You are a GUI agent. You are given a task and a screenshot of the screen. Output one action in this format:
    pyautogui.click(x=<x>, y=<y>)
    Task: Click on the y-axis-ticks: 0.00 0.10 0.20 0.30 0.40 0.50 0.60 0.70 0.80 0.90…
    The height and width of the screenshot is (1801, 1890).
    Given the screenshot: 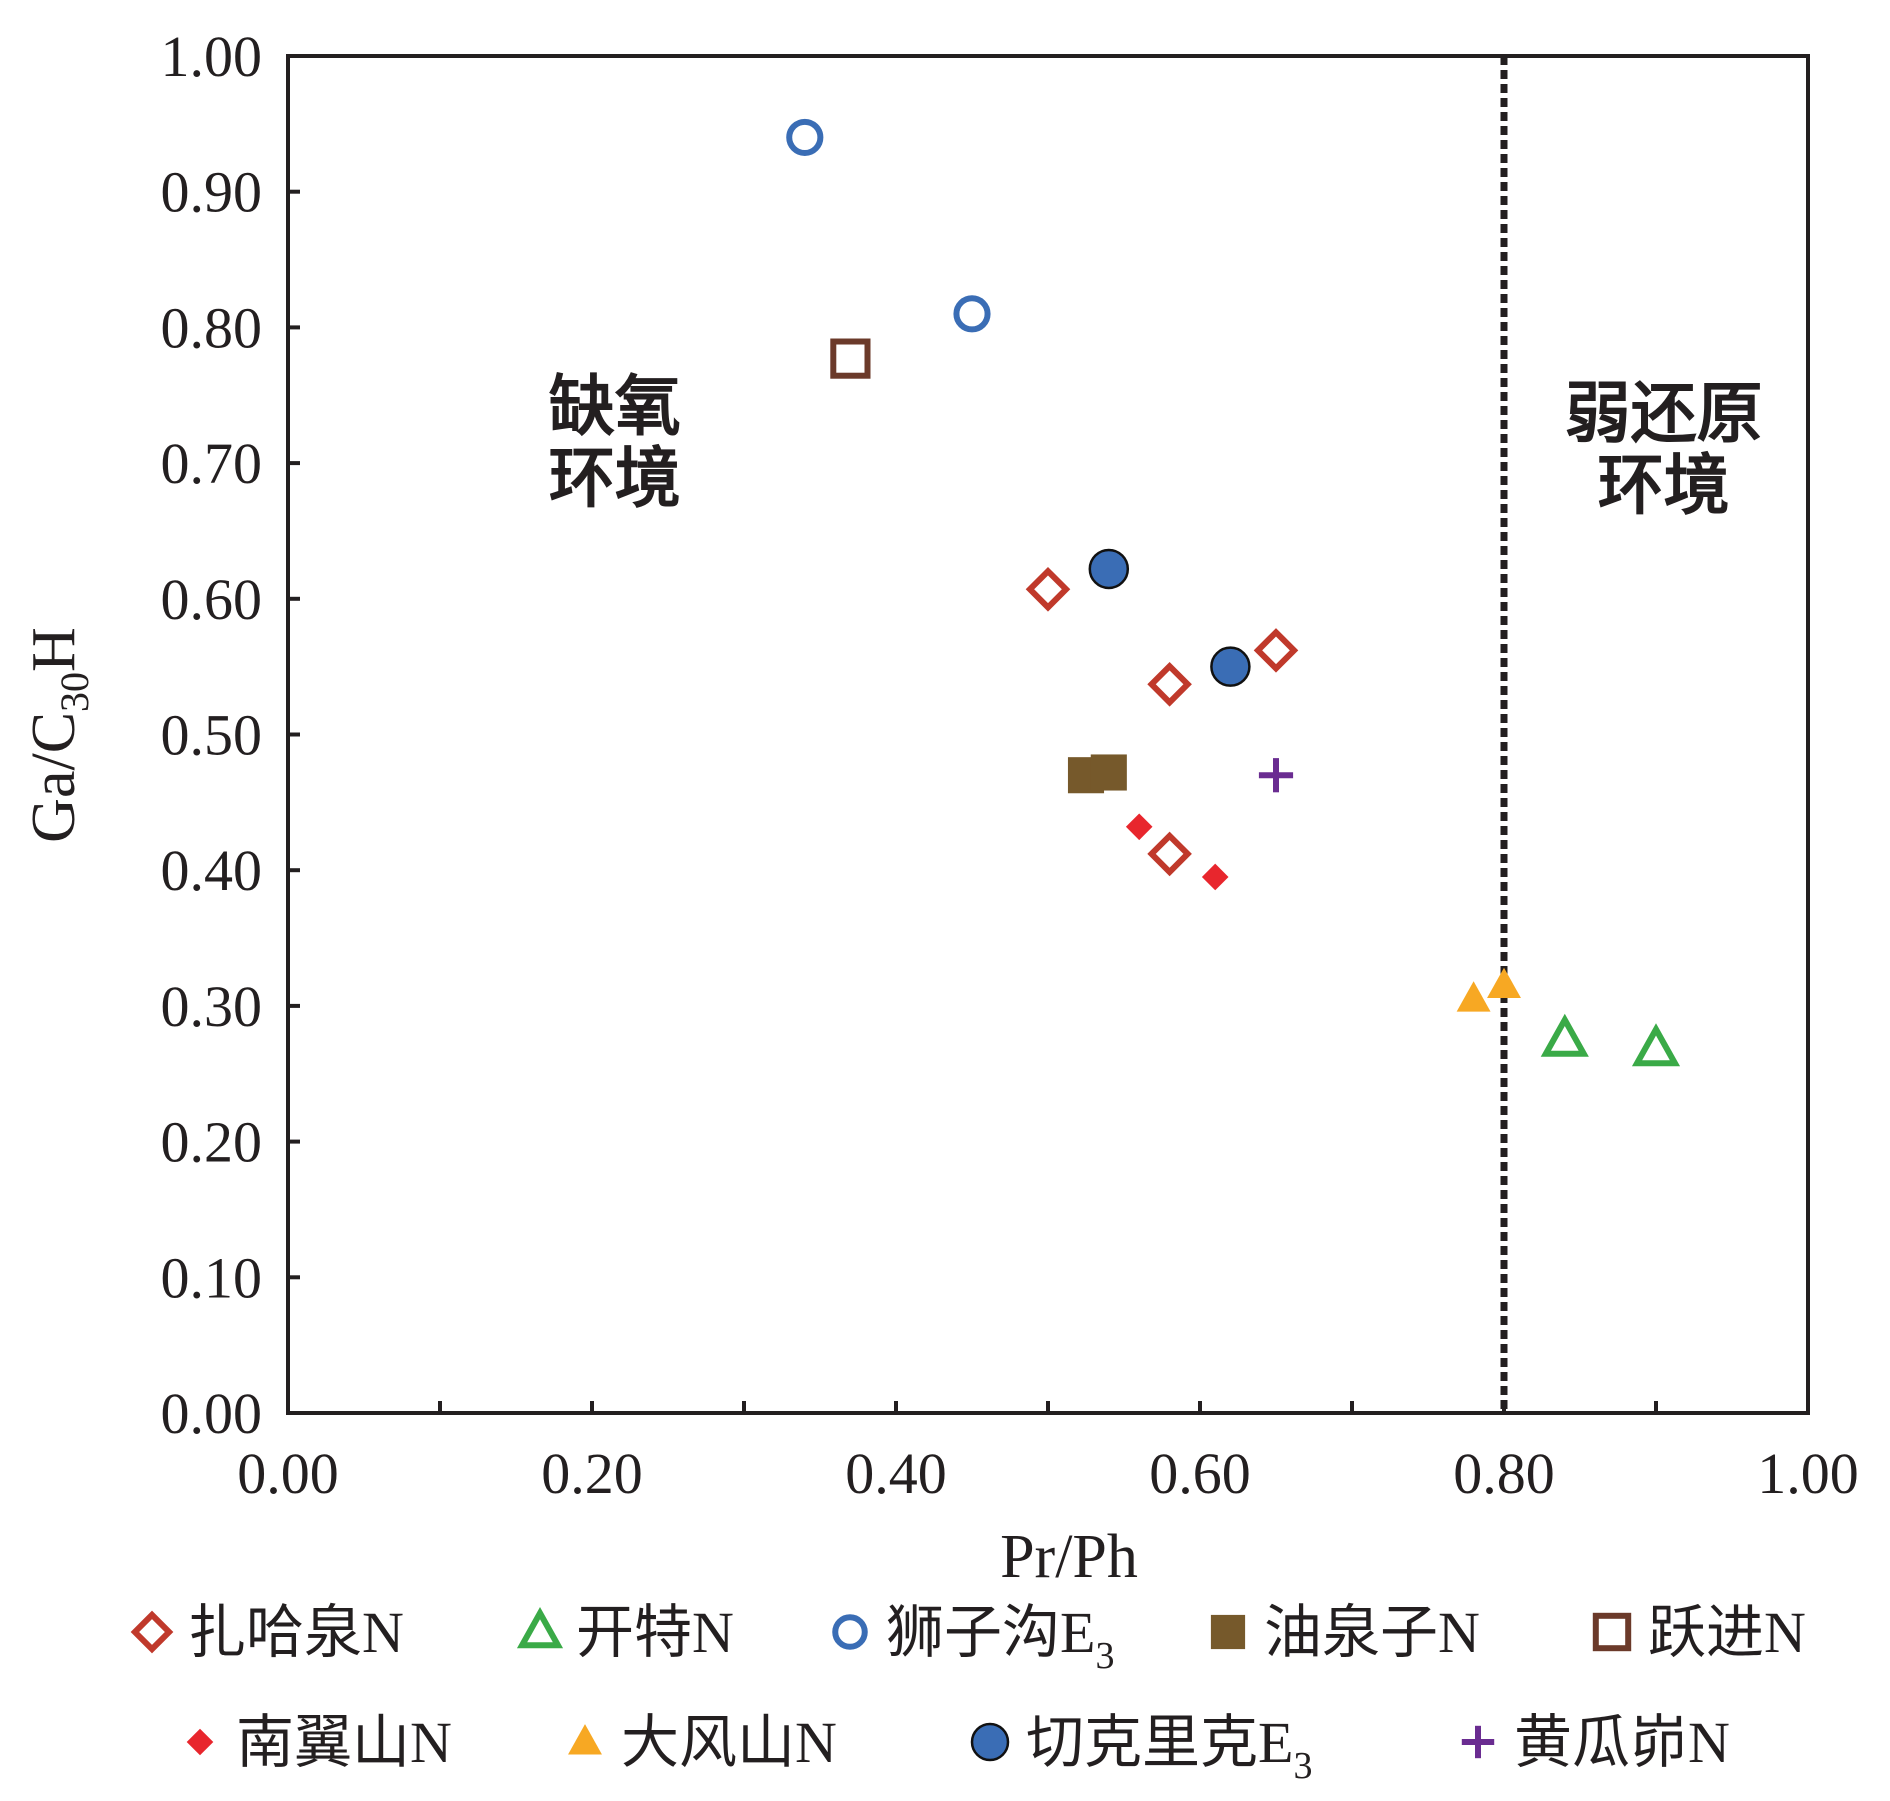 What is the action you would take?
    pyautogui.click(x=230, y=735)
    